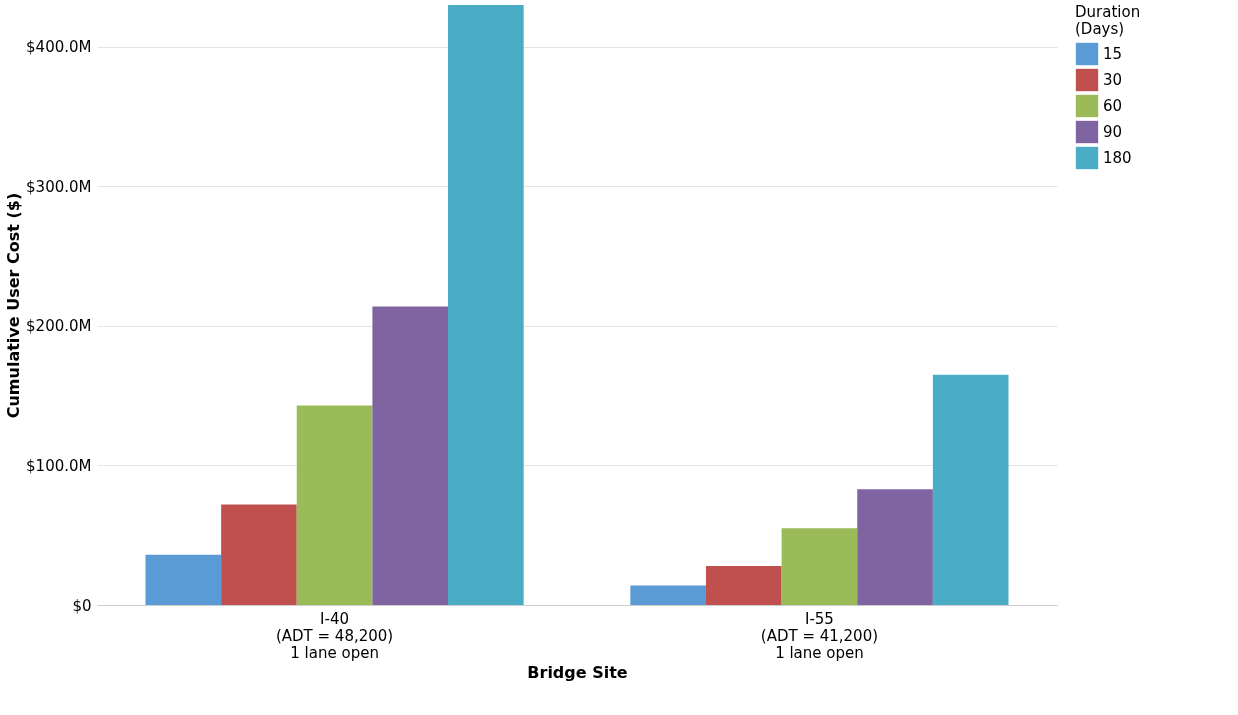 Image resolution: width=1238 pixels, height=715 pixels. Describe the element at coordinates (1117, 158) in the screenshot. I see `legend-label: 180` at that location.